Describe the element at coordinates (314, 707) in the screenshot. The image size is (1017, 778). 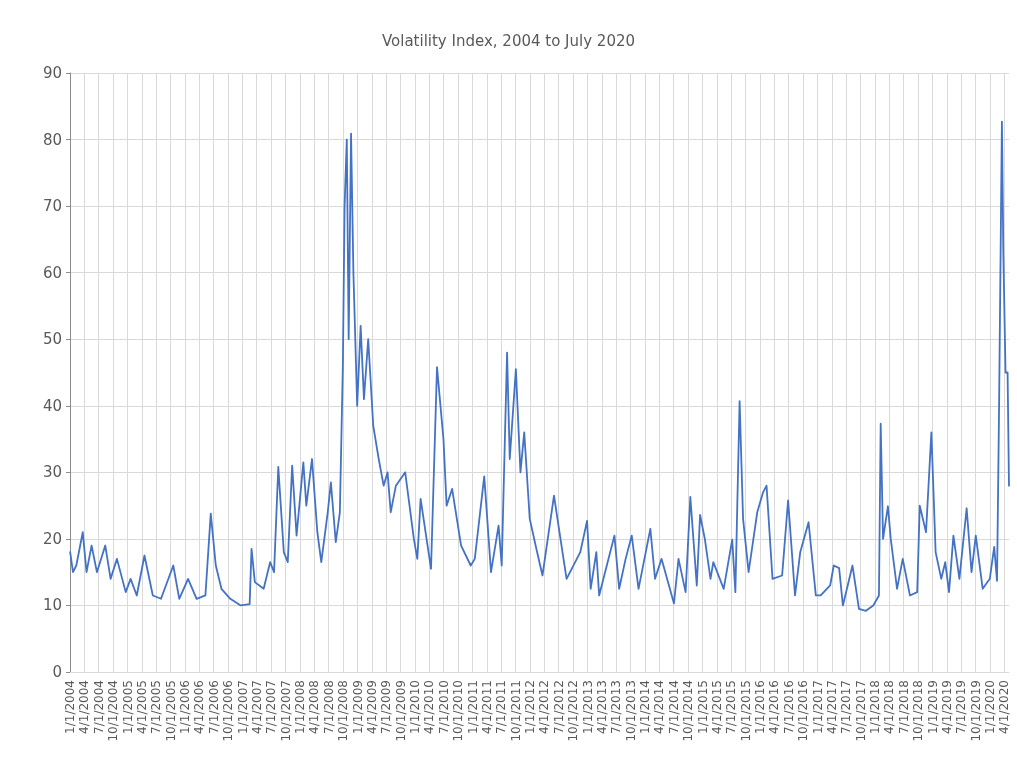
I see `x-tick-label: 4/1/2008` at that location.